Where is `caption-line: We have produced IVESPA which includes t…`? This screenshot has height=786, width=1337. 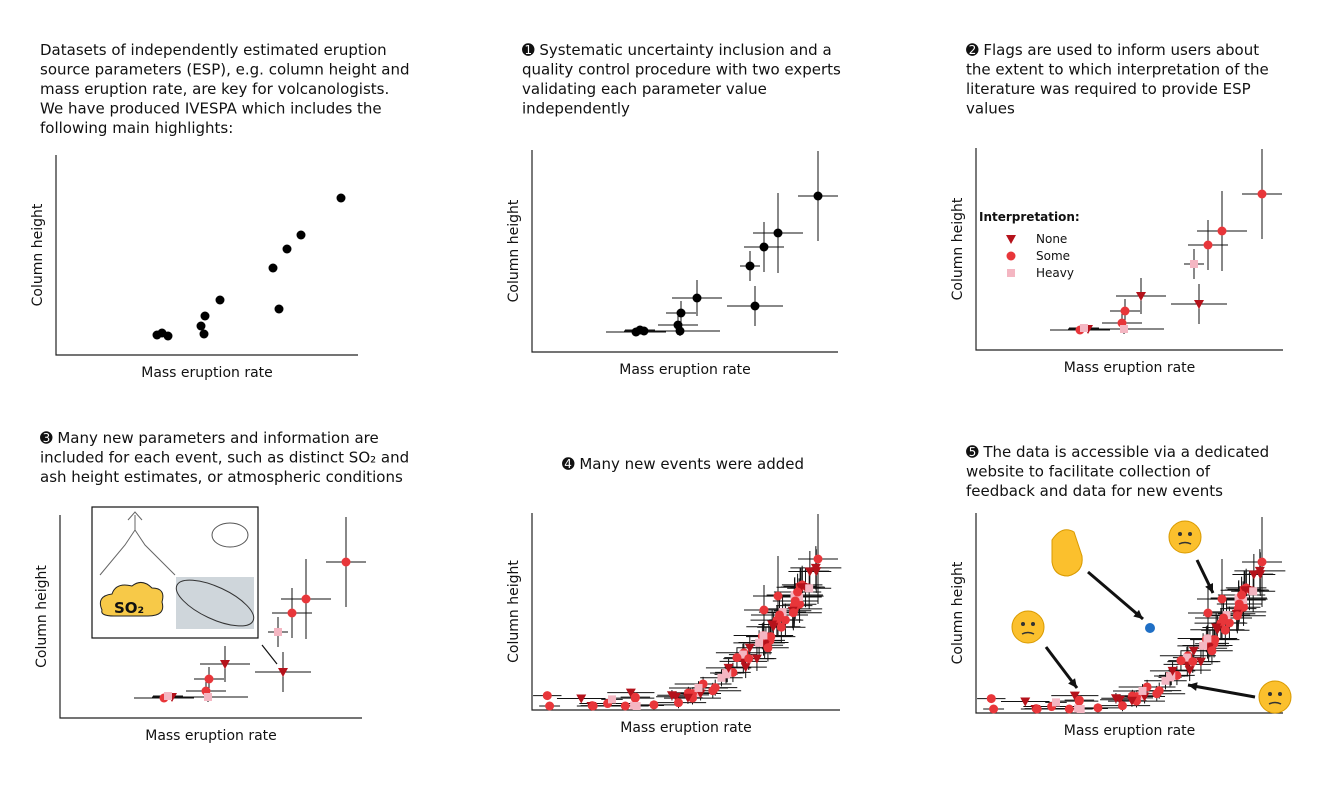
caption-line: We have produced IVESPA which includes t… is located at coordinates (211, 109).